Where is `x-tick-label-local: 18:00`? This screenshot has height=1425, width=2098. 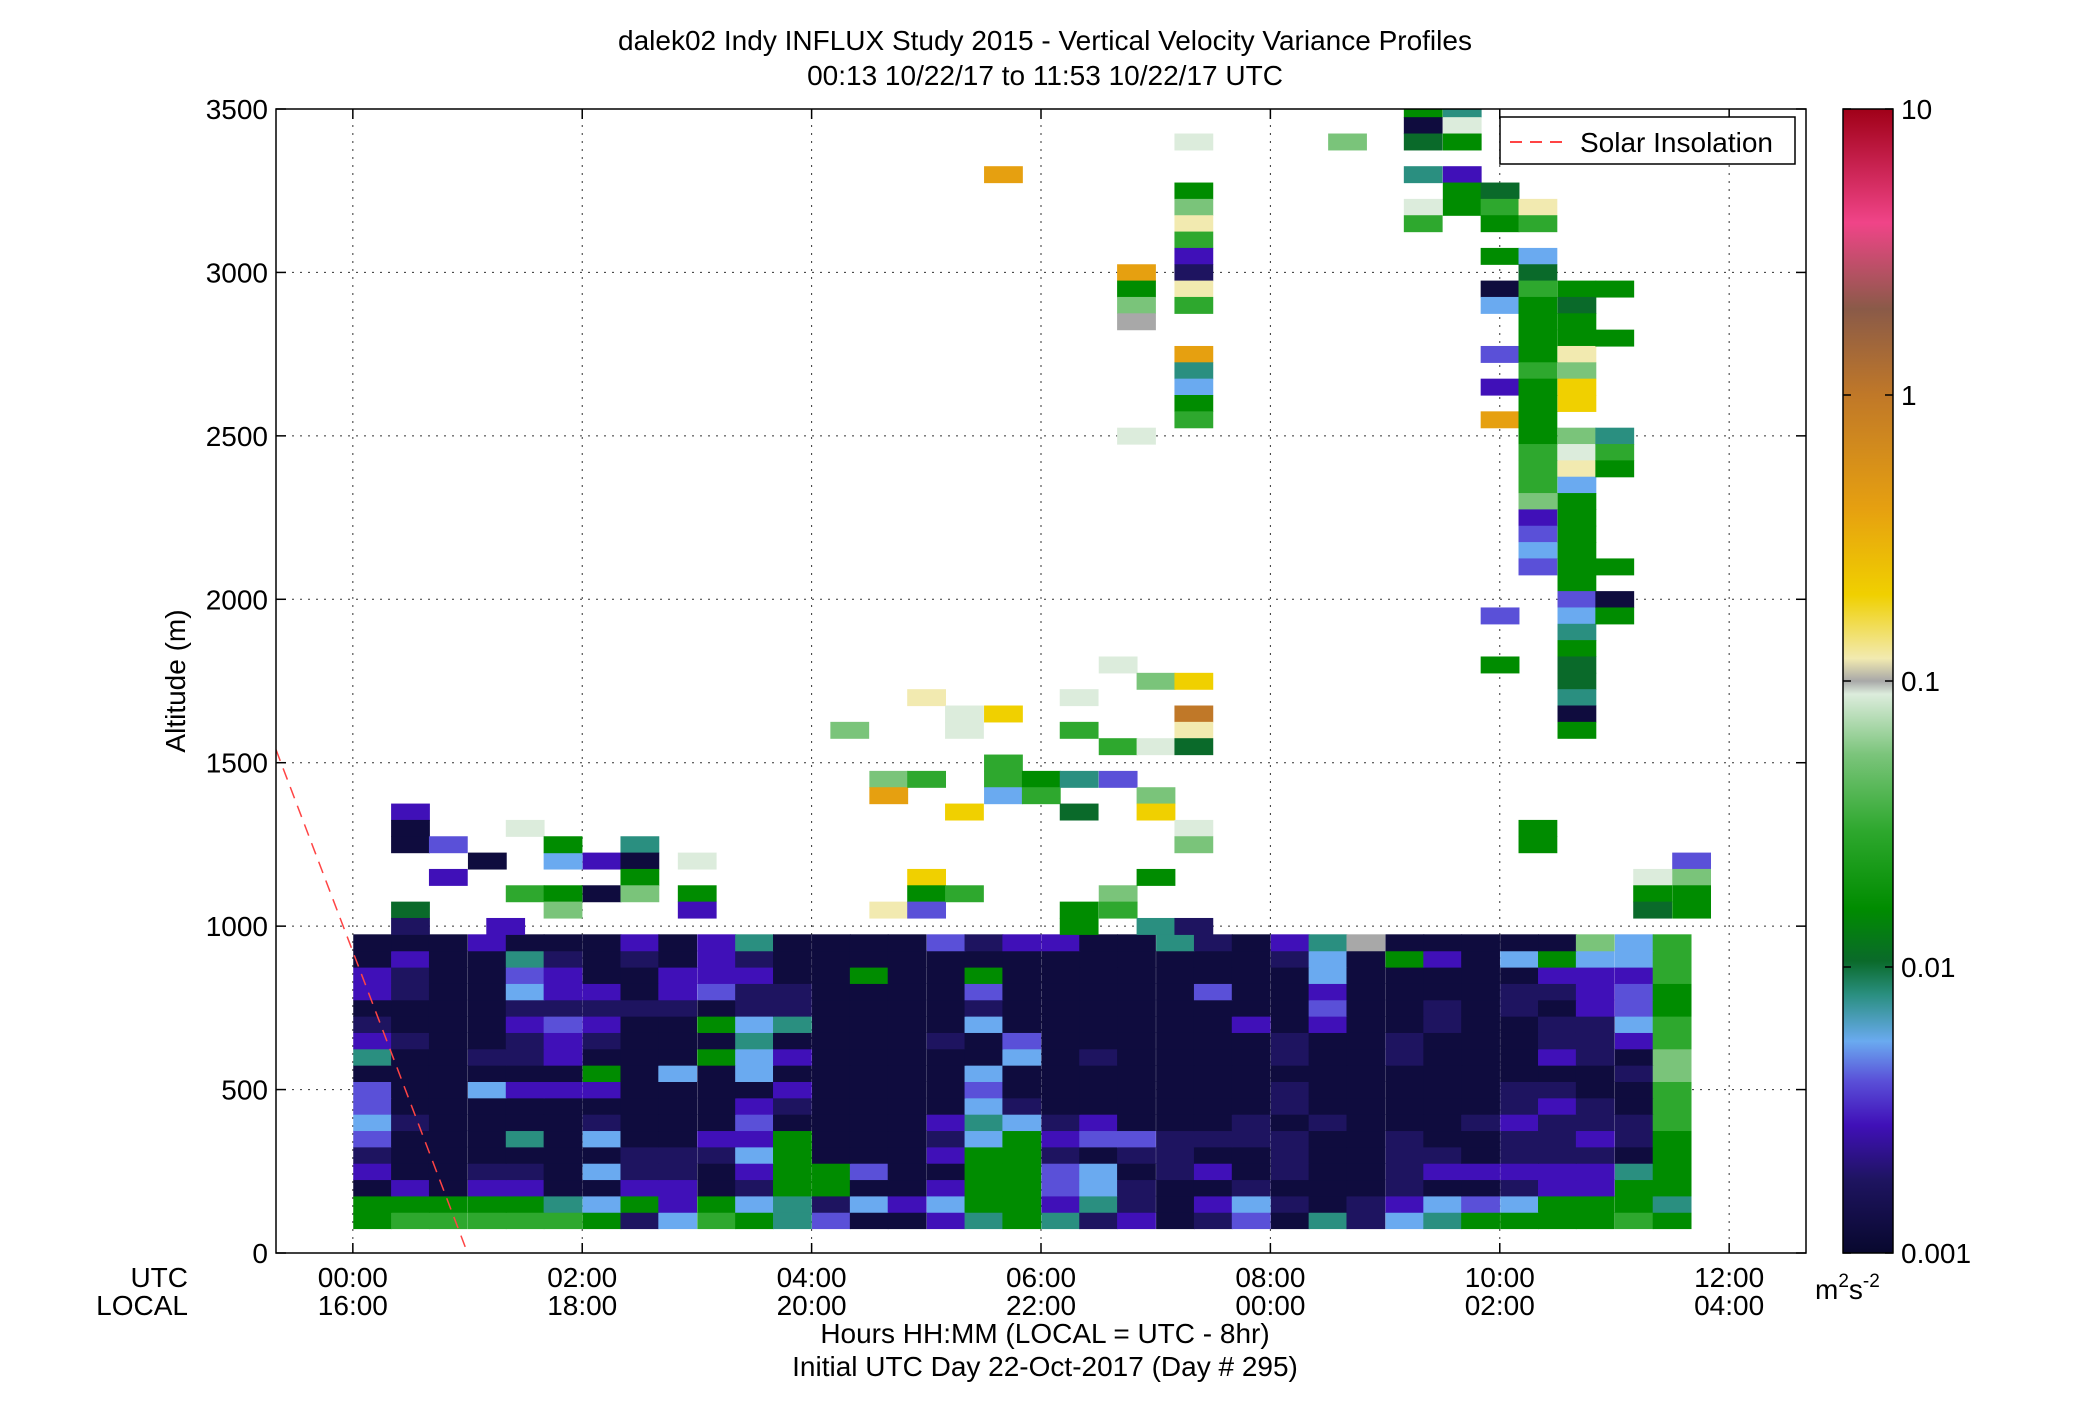 x-tick-label-local: 18:00 is located at coordinates (582, 1305).